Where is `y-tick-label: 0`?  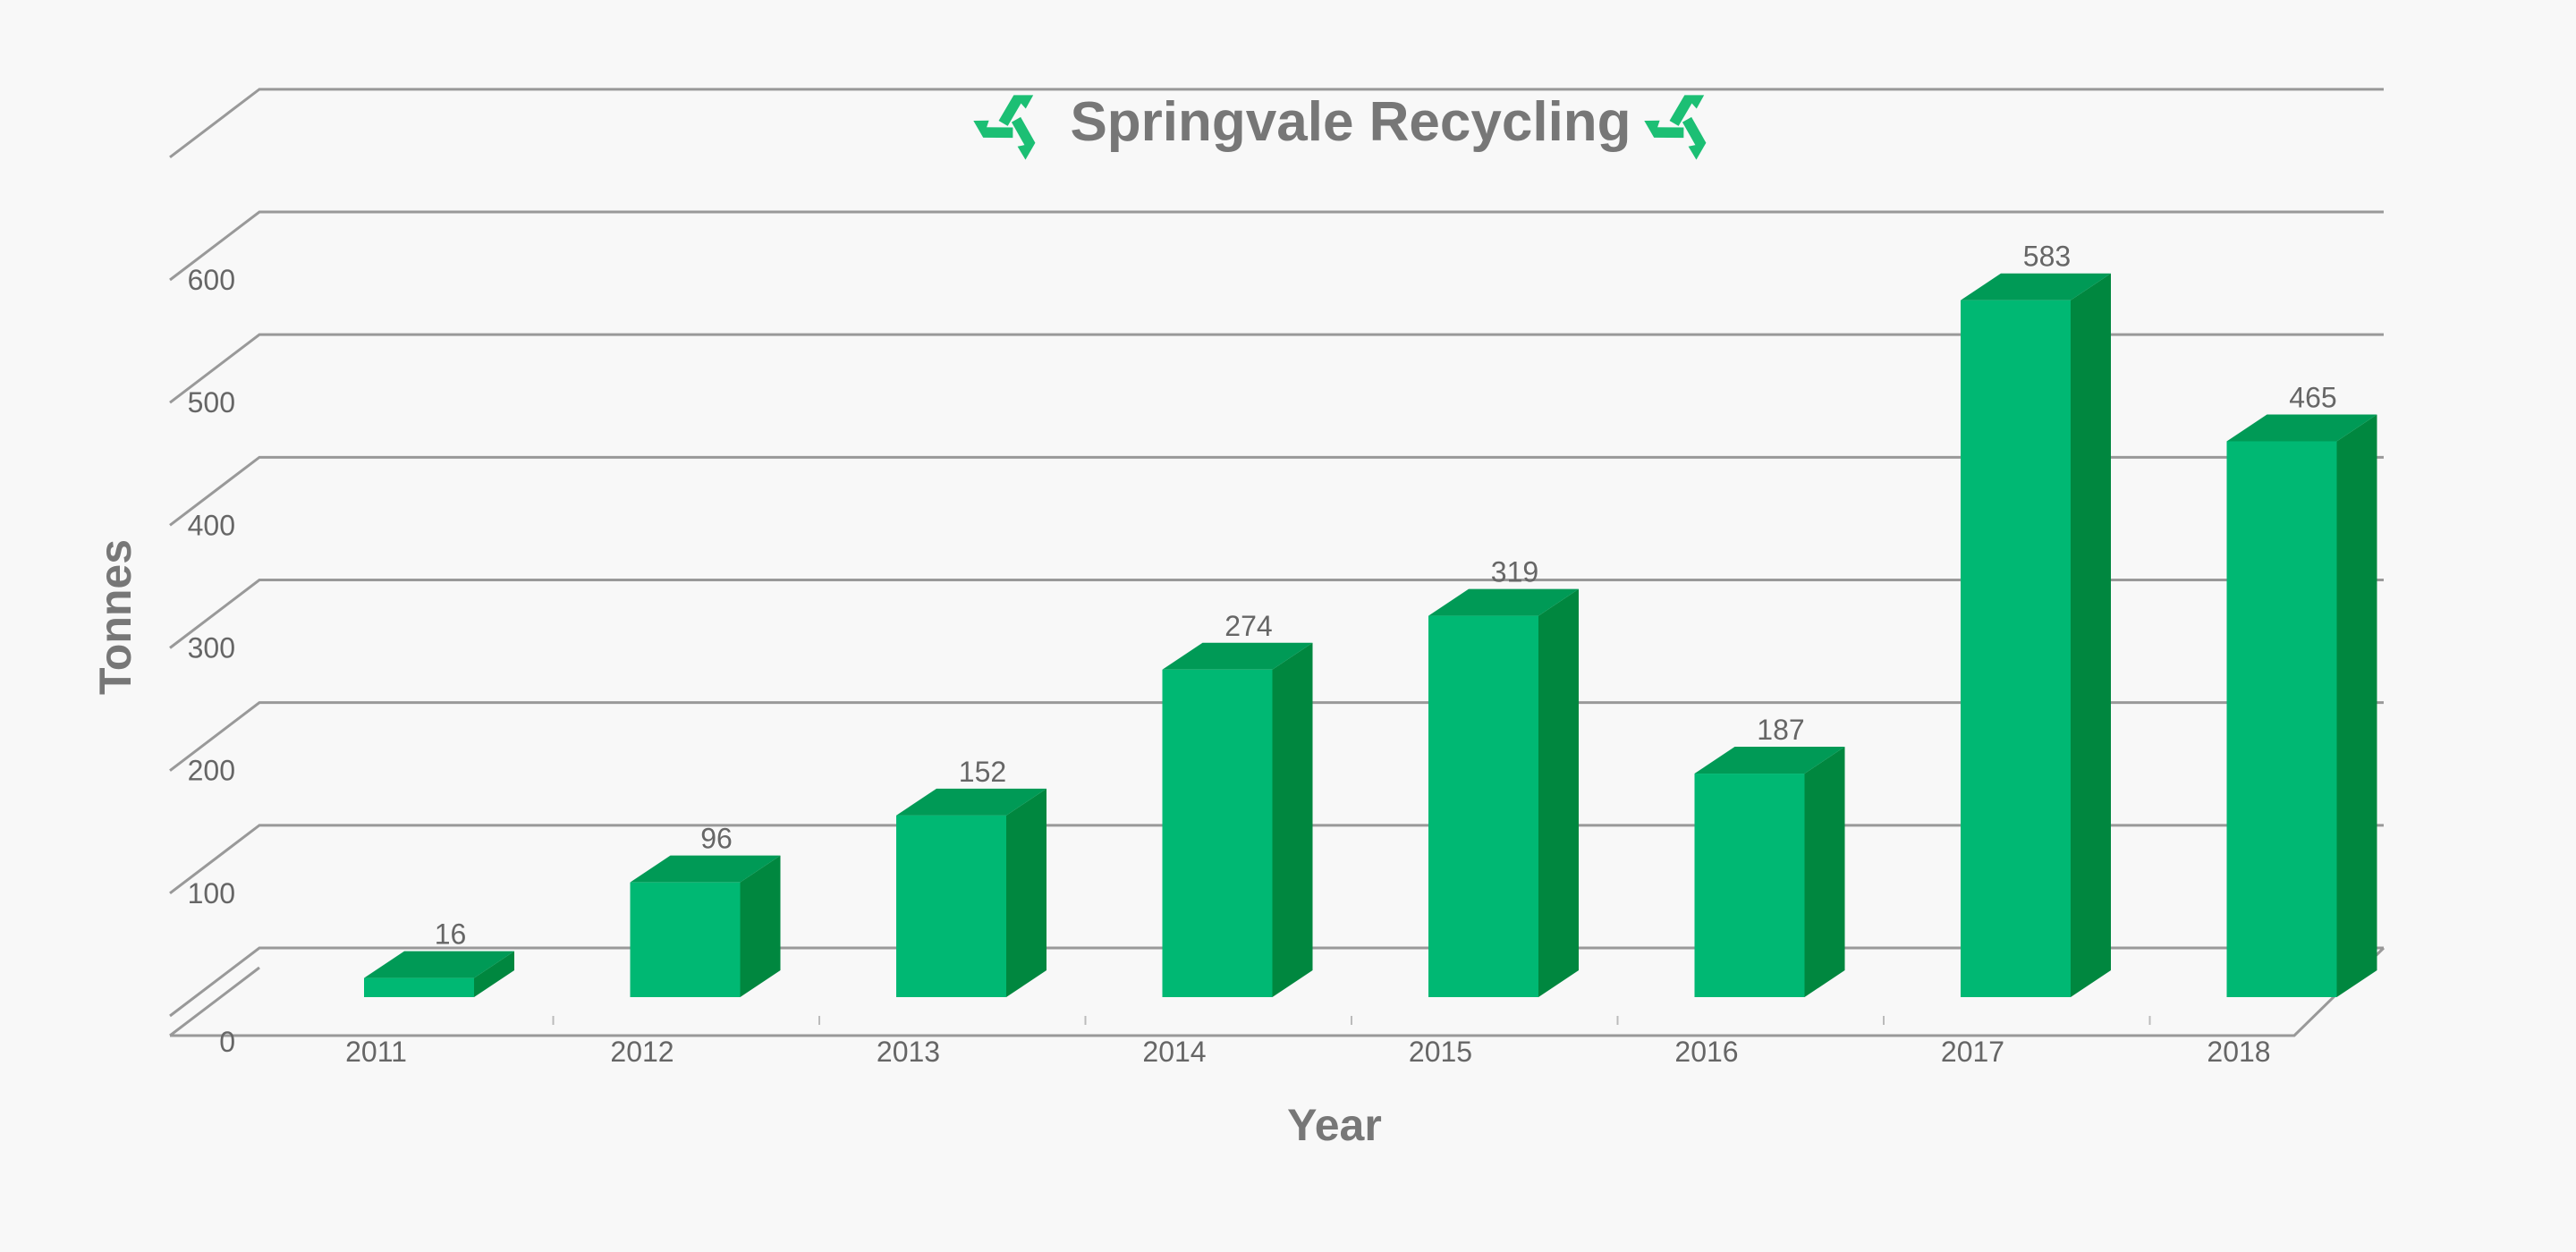 y-tick-label: 0 is located at coordinates (227, 1042).